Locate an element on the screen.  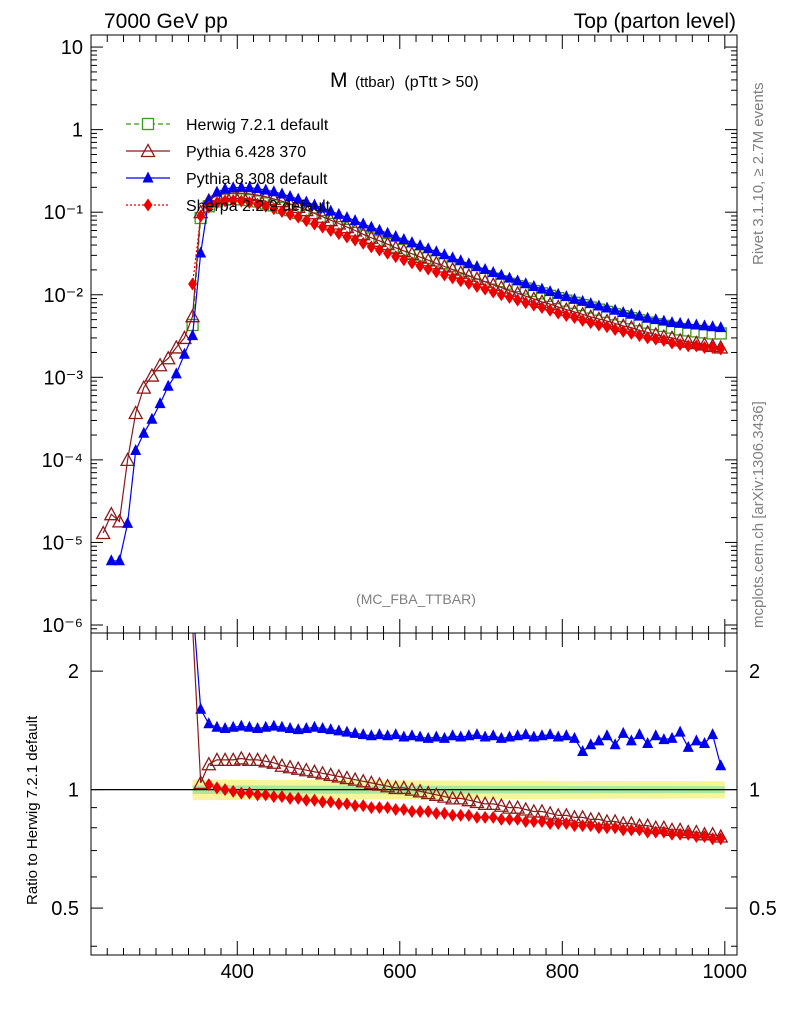
series-sherpa-2-2-9-default is located at coordinates (457, 275).